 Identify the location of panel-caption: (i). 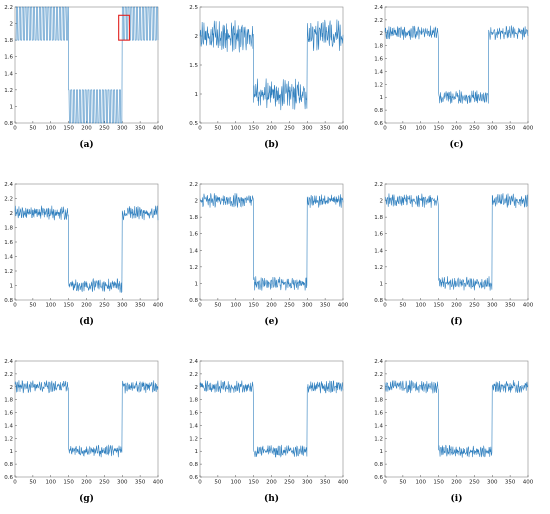
(457, 498).